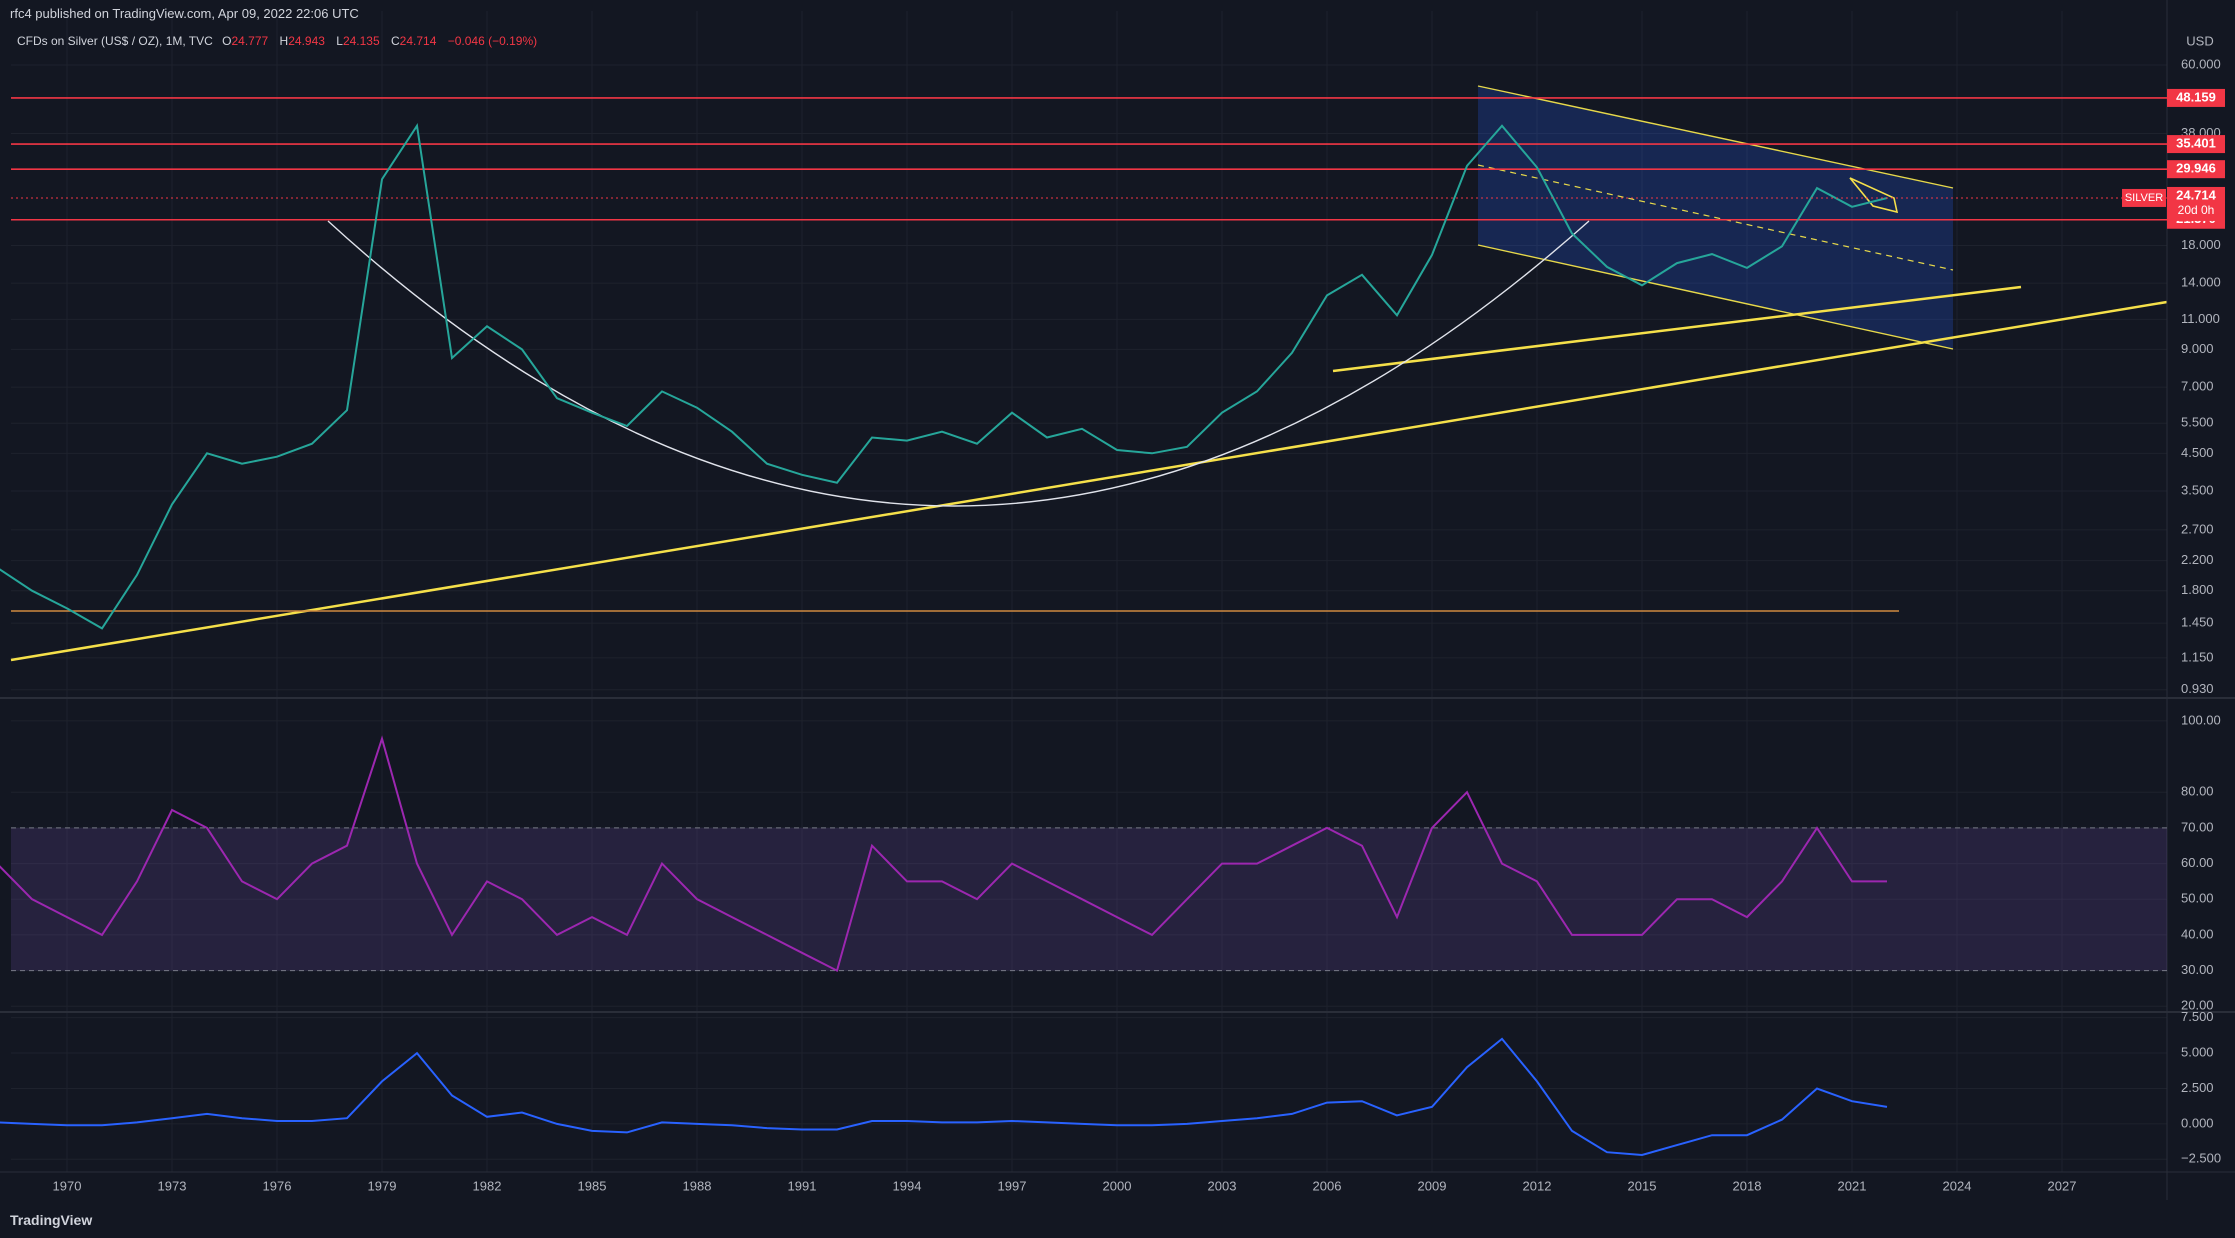 The width and height of the screenshot is (2235, 1238). I want to click on y-tick-label: 4.500, so click(2197, 452).